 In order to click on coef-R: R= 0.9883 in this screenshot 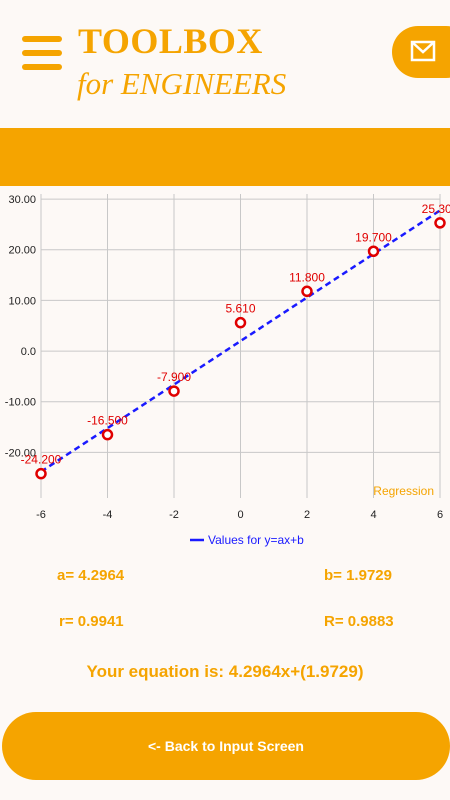, I will do `click(359, 621)`.